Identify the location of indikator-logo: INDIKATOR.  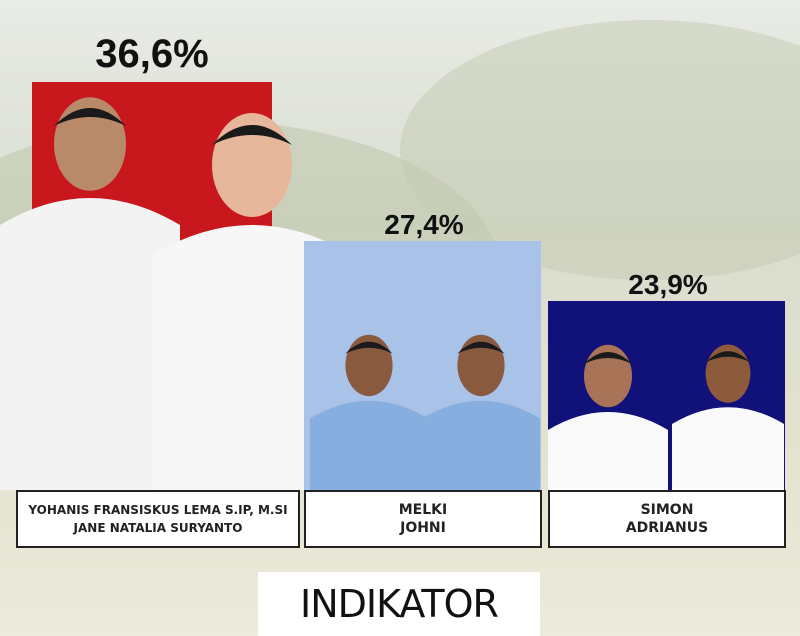
(399, 604).